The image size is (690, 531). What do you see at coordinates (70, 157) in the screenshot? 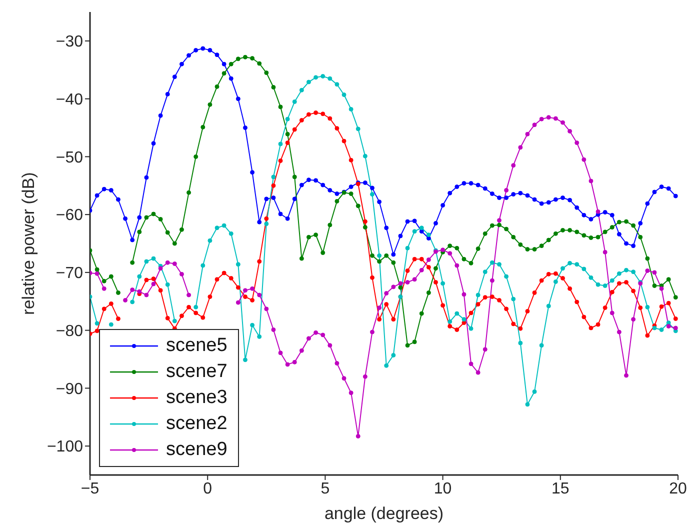
I see `y-tick-label: −50` at bounding box center [70, 157].